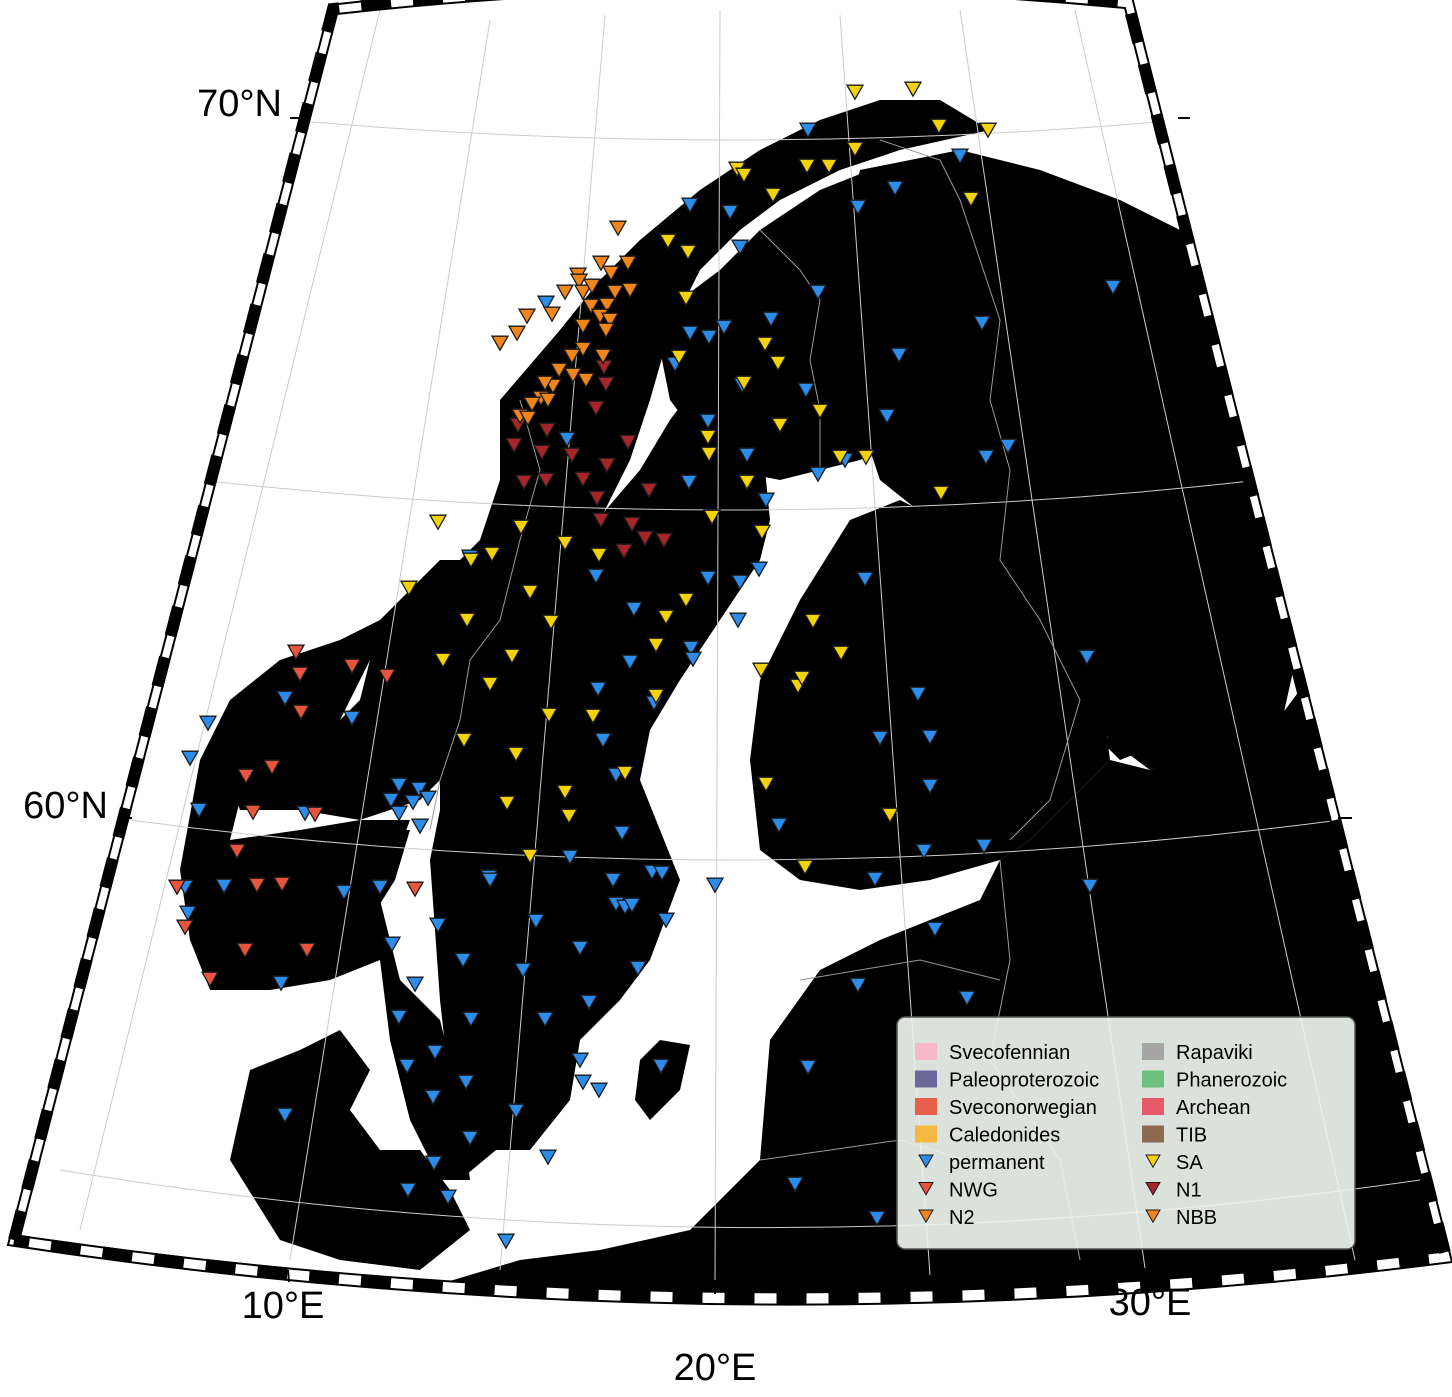  Describe the element at coordinates (1191, 1136) in the screenshot. I see `legend-label: TIB` at that location.